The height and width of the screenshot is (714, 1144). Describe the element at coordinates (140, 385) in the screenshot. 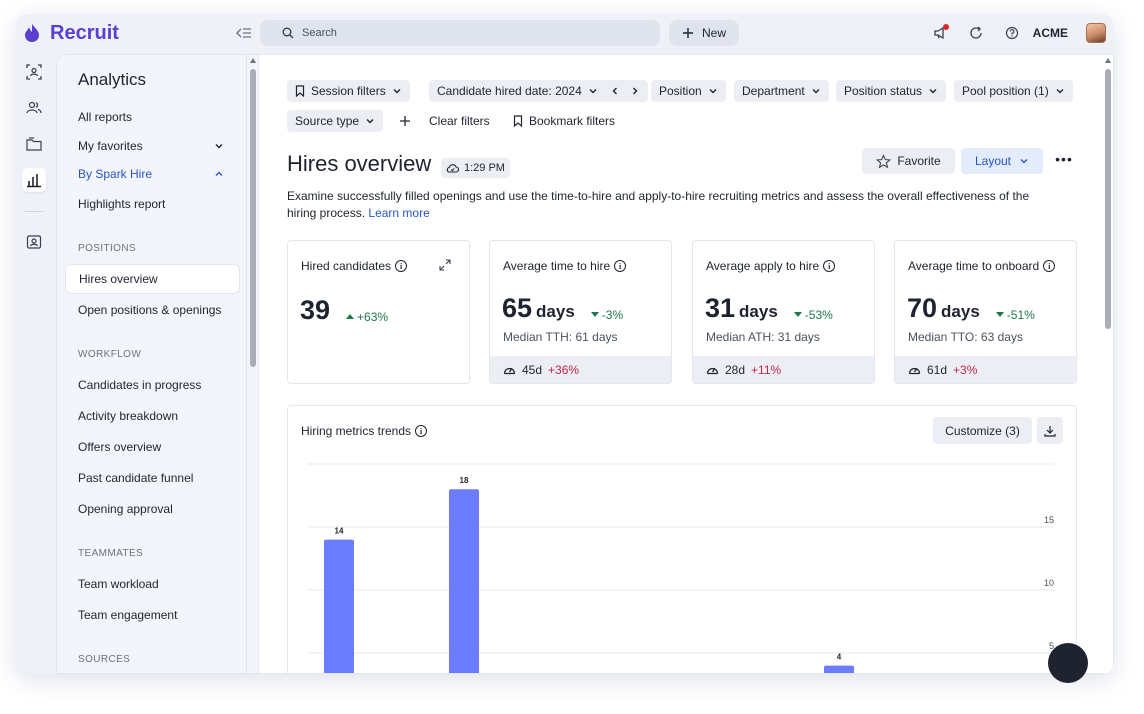

I see `sidebar-item-label: Candidates in progress` at that location.